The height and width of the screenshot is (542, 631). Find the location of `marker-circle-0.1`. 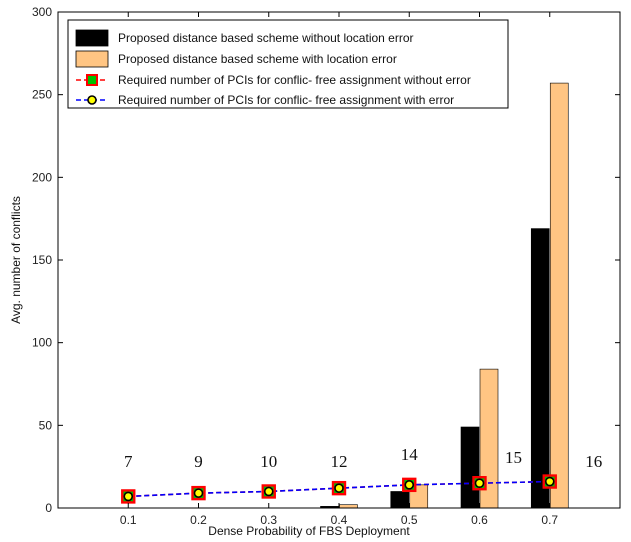

marker-circle-0.1 is located at coordinates (128, 496).